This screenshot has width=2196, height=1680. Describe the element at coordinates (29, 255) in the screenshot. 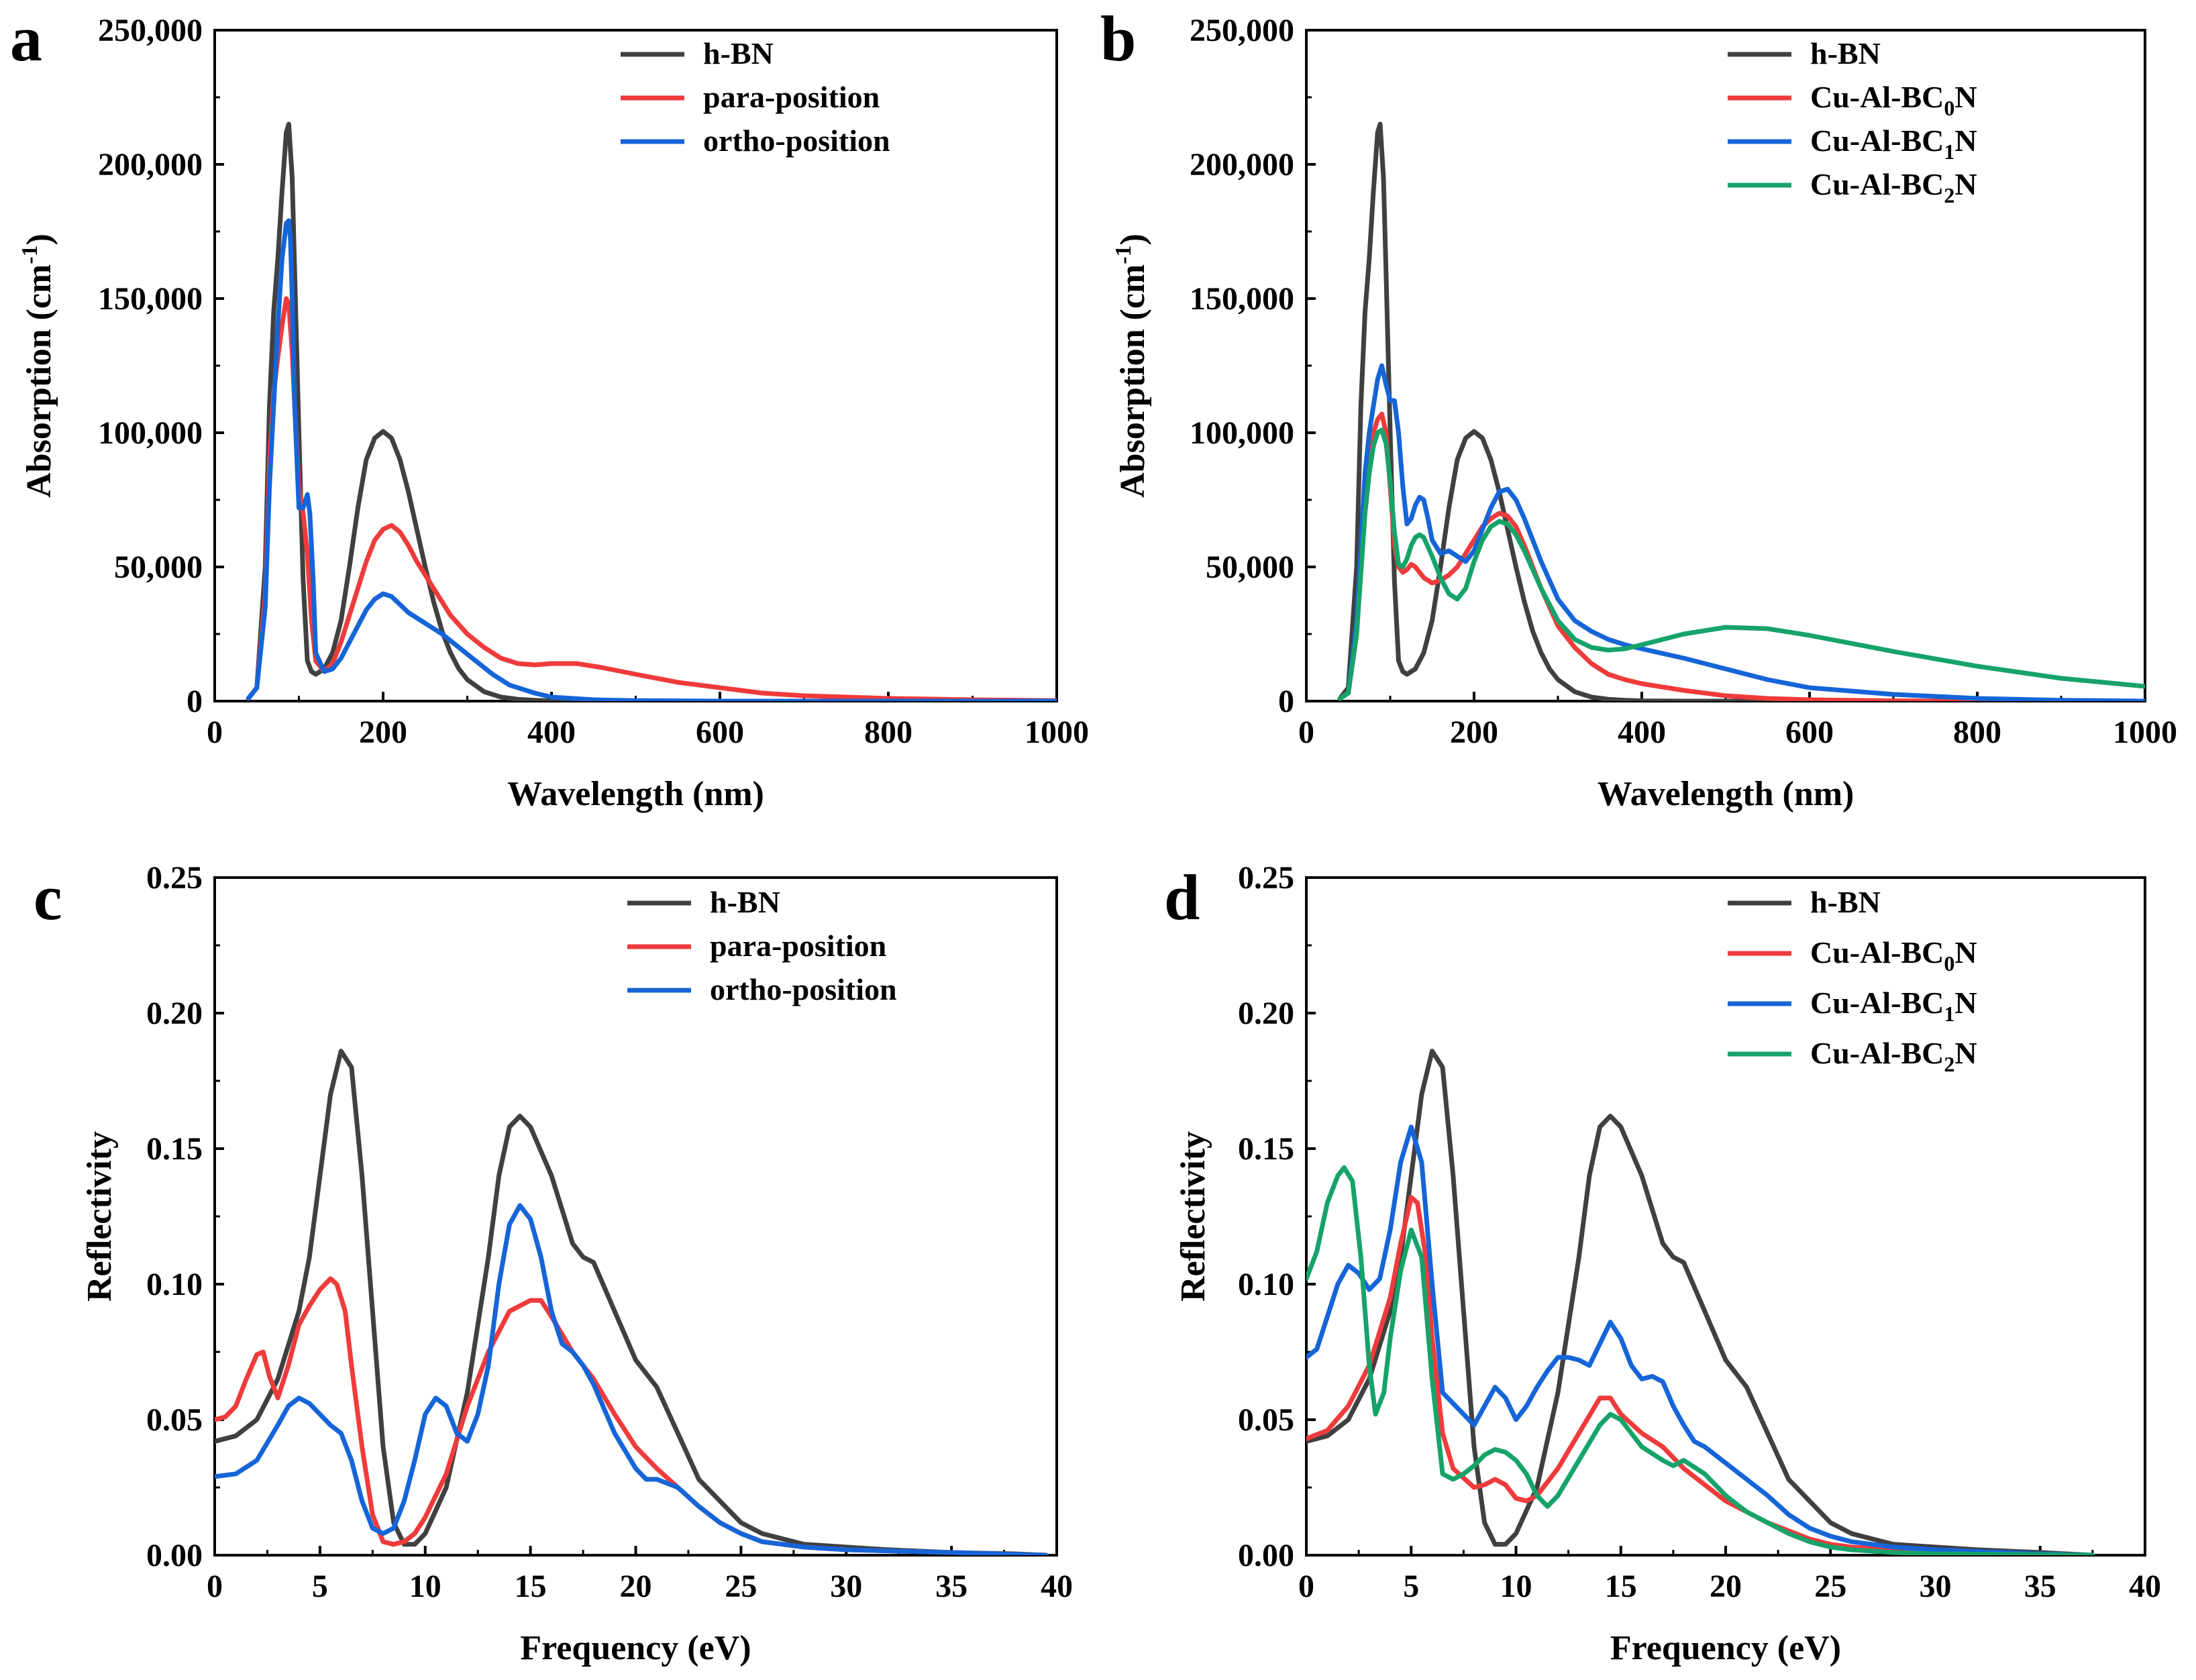

I see `y-axis-title-sup: -1` at that location.